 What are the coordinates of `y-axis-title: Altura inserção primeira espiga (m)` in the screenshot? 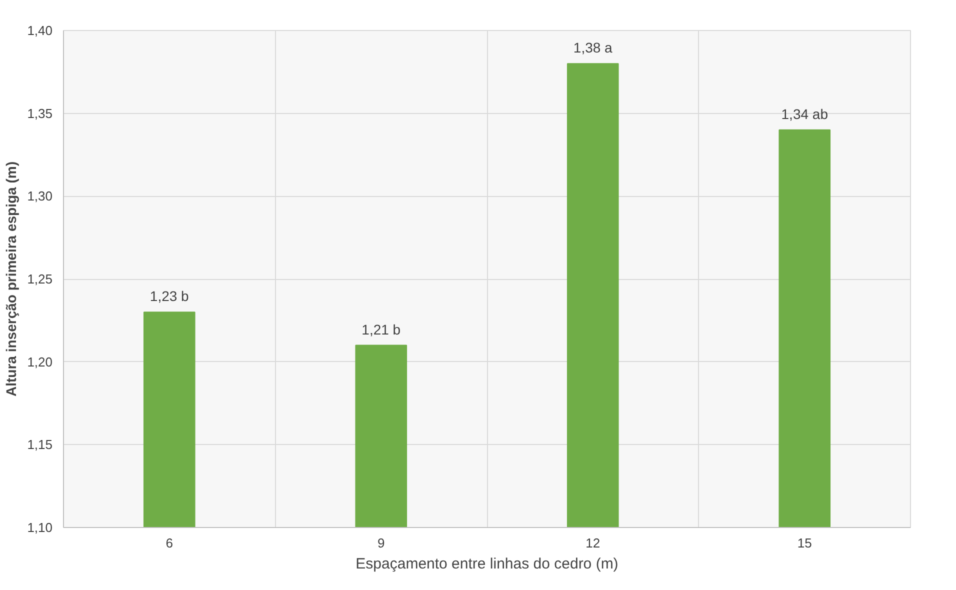 It's located at (11, 279).